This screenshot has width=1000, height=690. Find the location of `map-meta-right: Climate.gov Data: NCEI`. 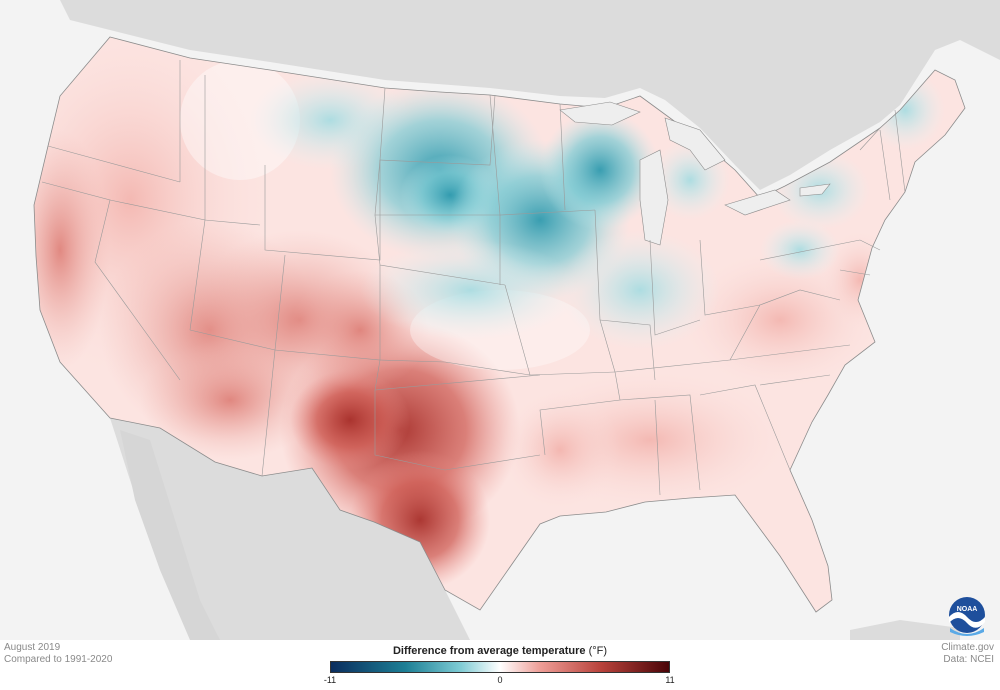

map-meta-right: Climate.gov Data: NCEI is located at coordinates (967, 654).